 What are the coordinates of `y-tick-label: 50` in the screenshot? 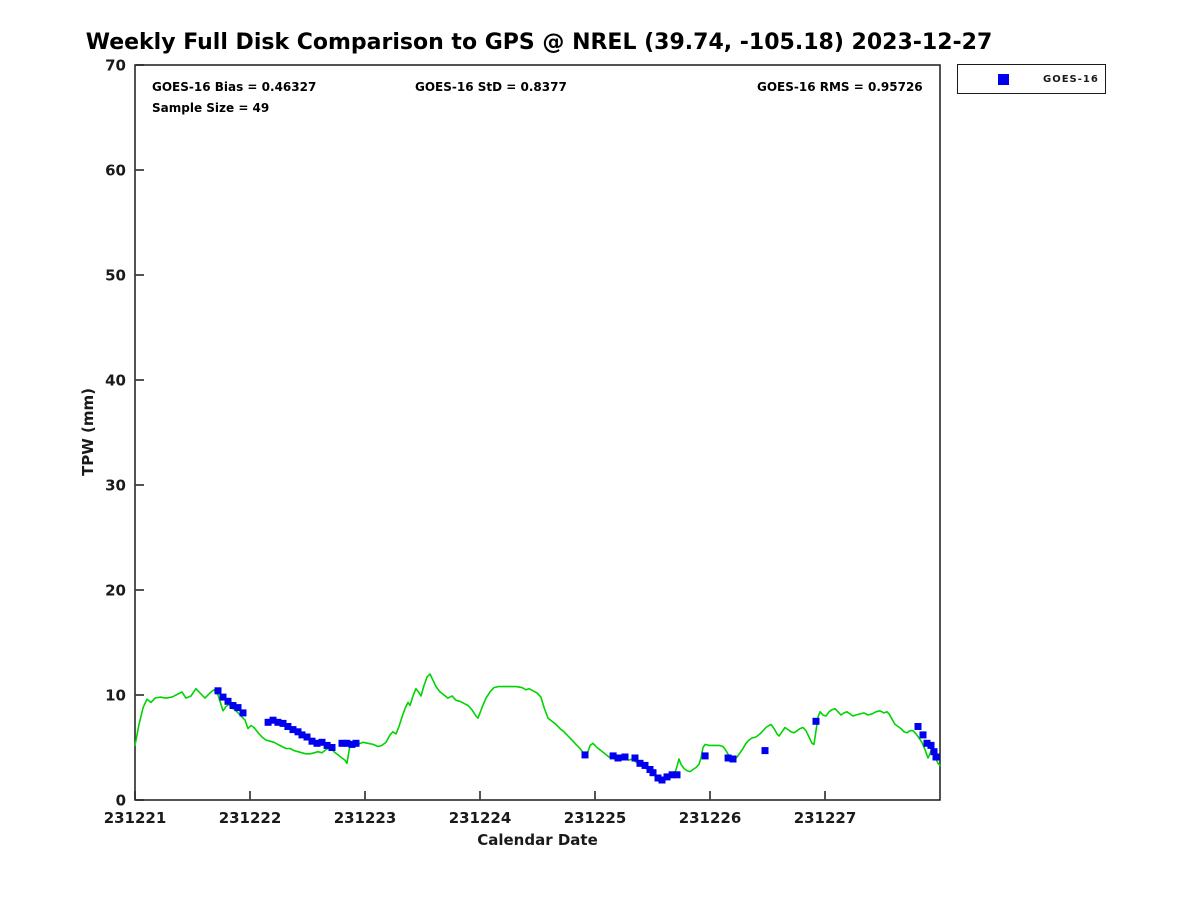 It's located at (115, 276).